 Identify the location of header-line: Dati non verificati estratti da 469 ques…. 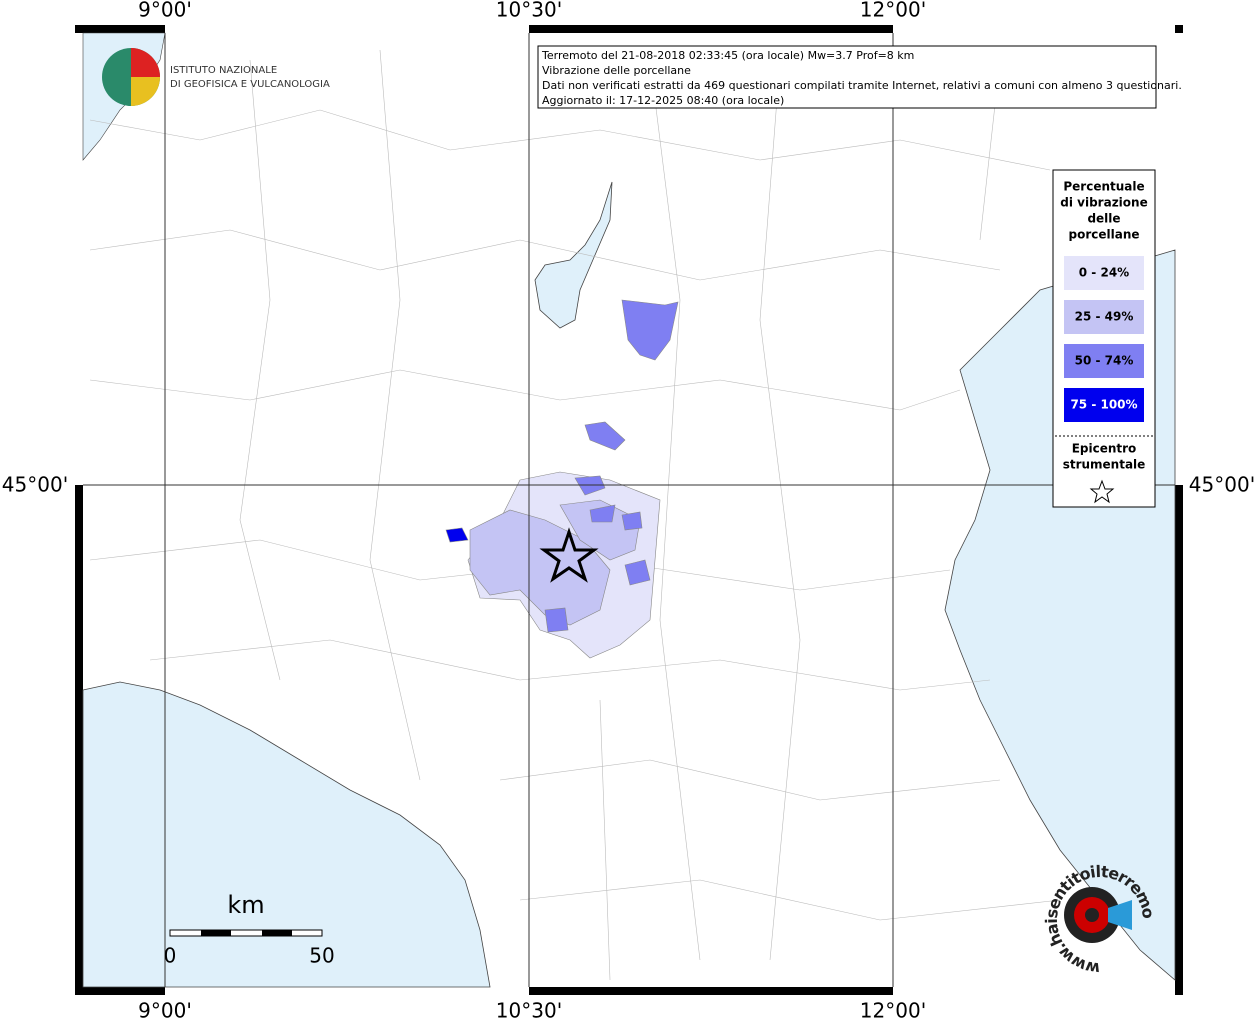
(862, 85).